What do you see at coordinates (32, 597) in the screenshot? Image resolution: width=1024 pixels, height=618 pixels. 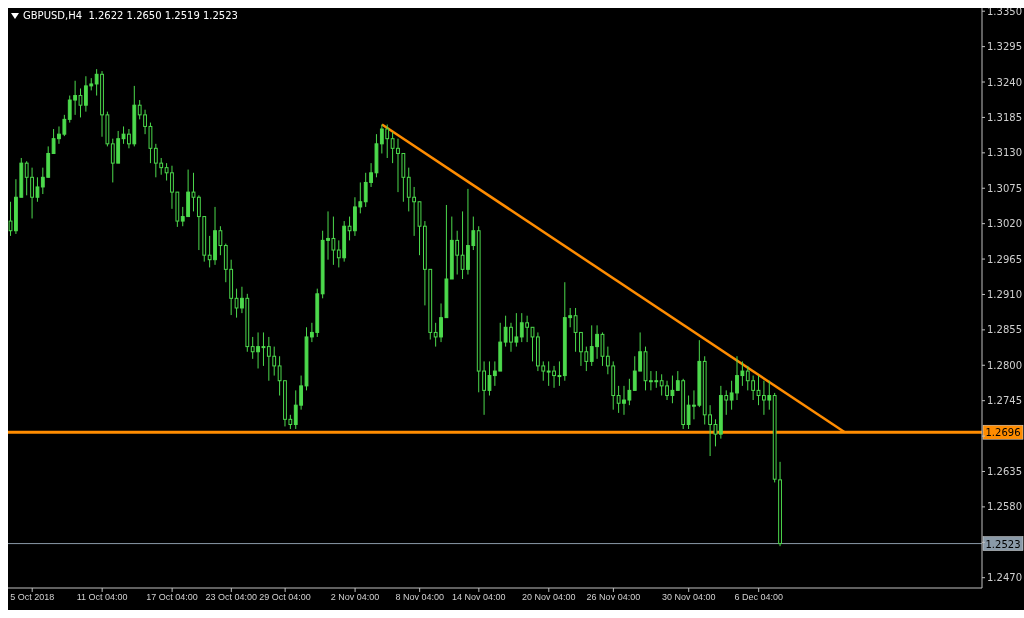 I see `x-tick-label: 5 Oct 2018` at bounding box center [32, 597].